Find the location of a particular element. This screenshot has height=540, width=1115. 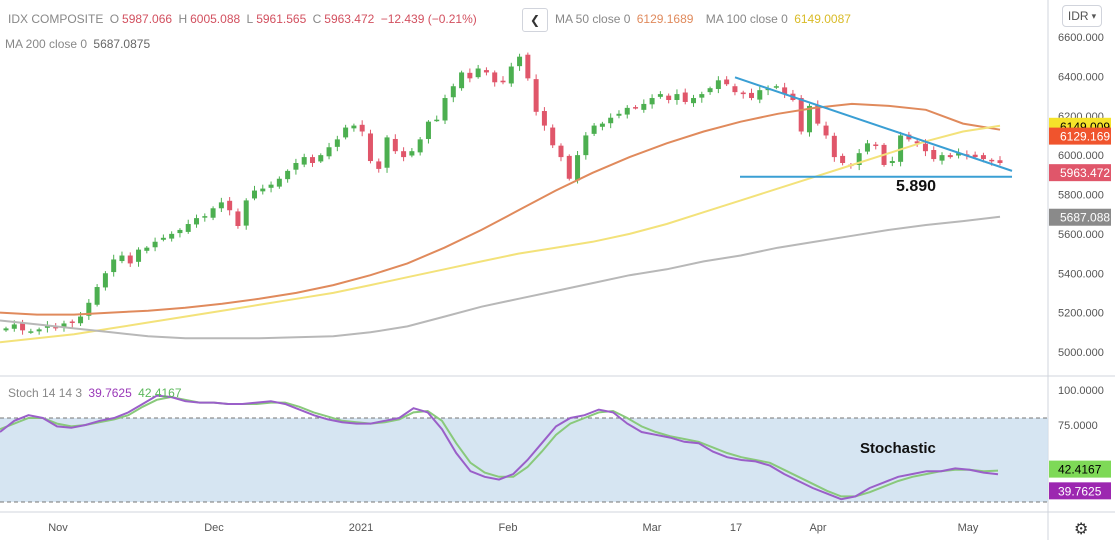

price-badge-label: 6129.169 is located at coordinates (1085, 137).